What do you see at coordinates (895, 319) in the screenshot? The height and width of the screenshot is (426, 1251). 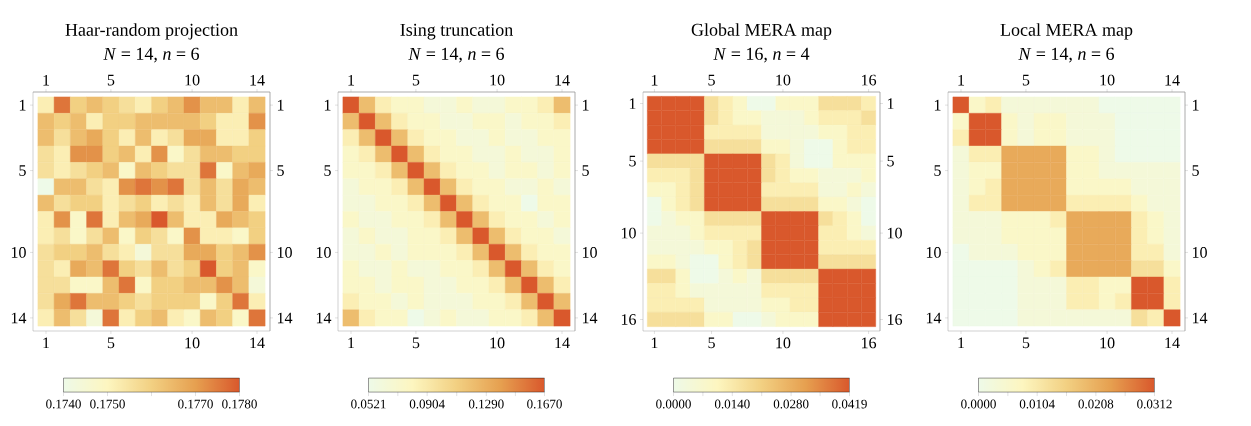 I see `y2-tick-label: 16` at bounding box center [895, 319].